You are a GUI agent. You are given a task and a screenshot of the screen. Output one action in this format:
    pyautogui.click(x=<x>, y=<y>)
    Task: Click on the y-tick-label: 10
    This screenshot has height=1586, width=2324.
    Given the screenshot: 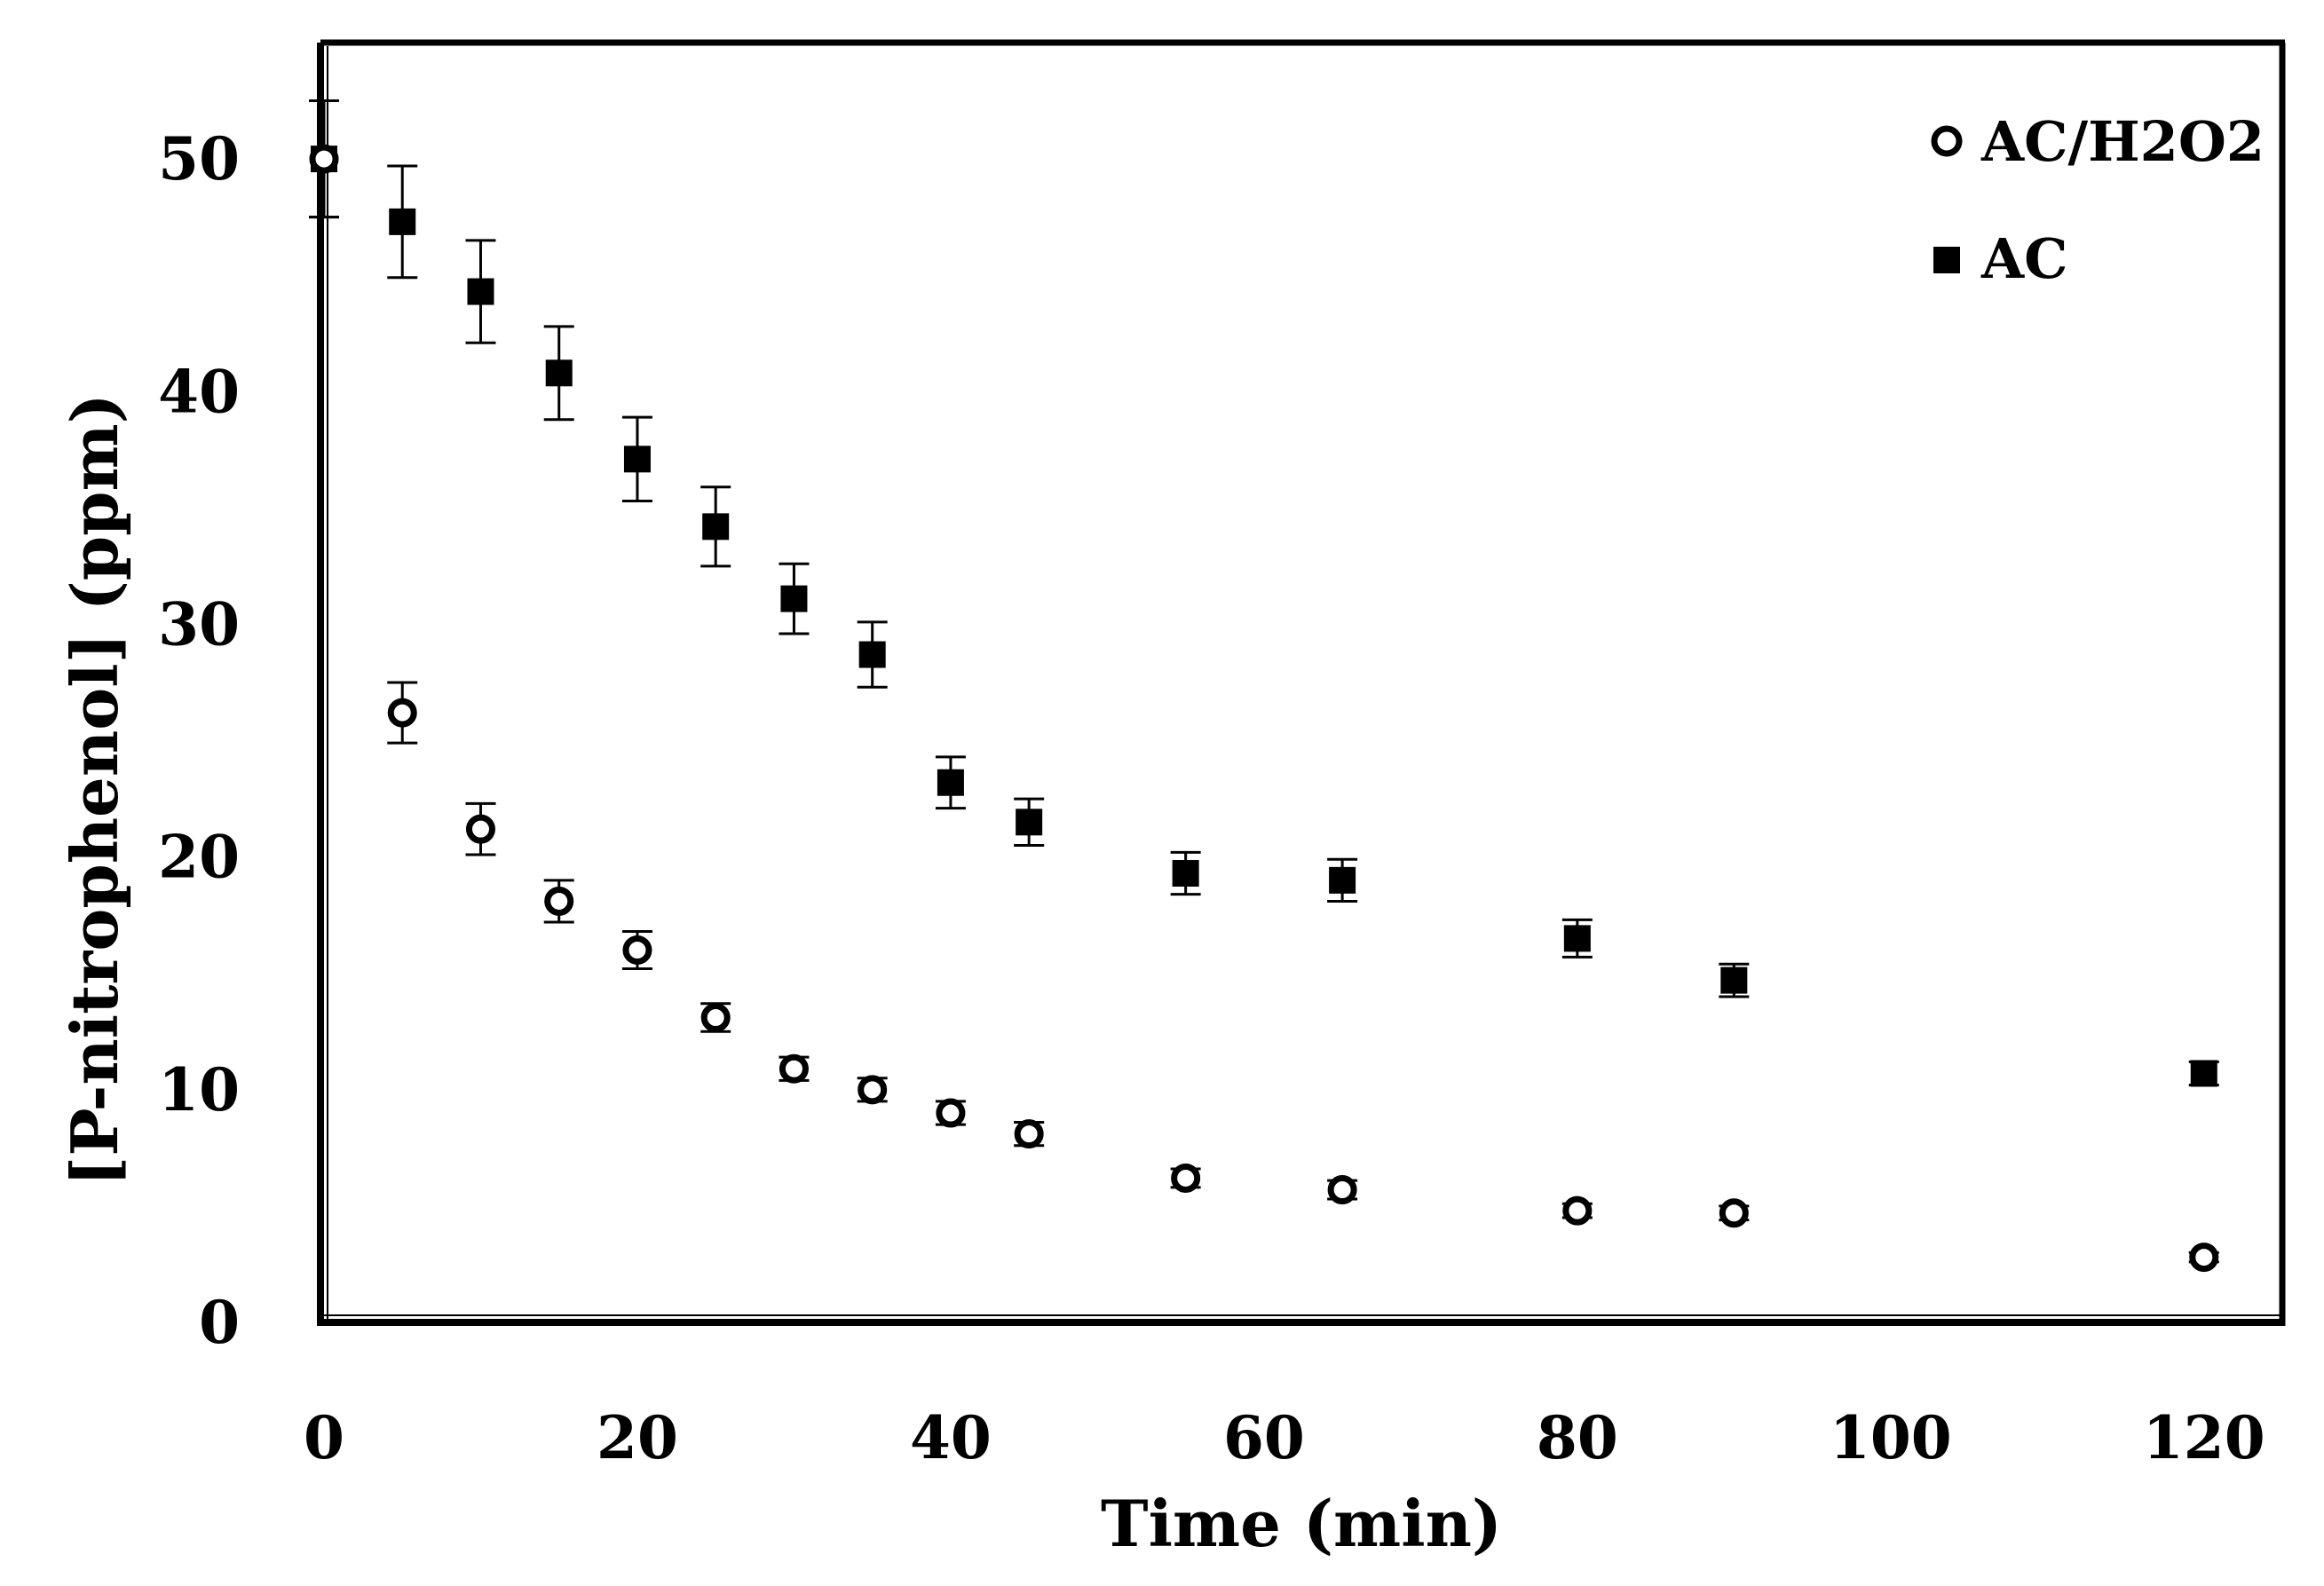 What is the action you would take?
    pyautogui.click(x=199, y=1089)
    